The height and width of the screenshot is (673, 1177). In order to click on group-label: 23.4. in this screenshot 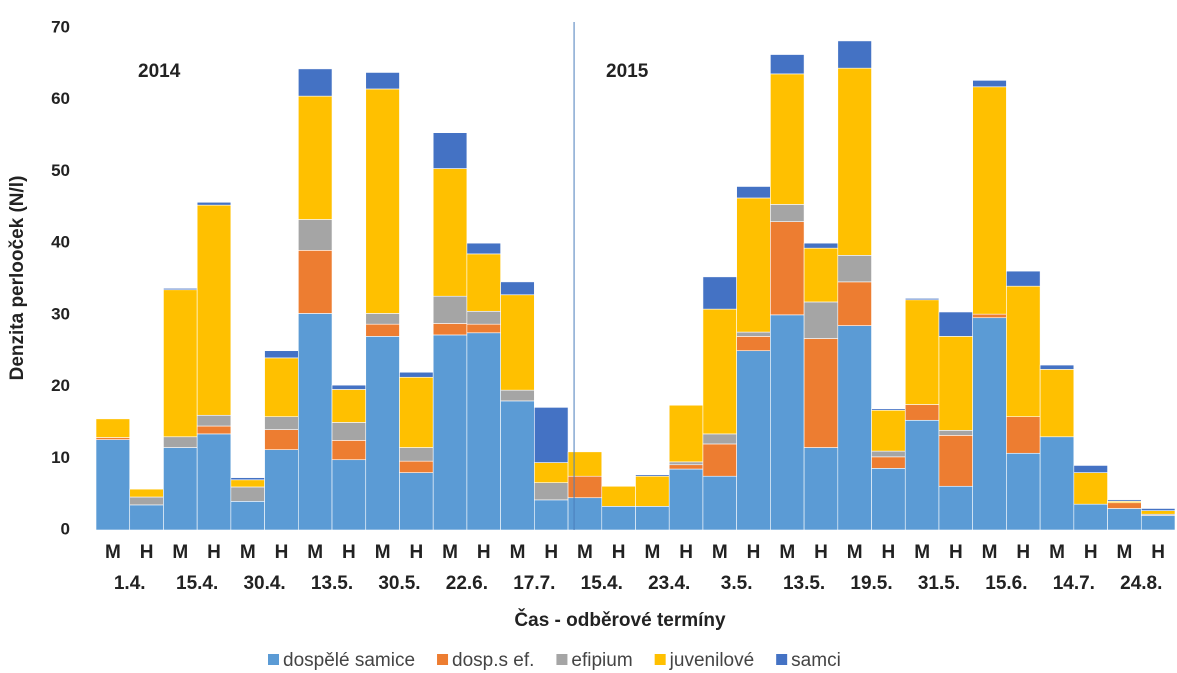, I will do `click(669, 583)`.